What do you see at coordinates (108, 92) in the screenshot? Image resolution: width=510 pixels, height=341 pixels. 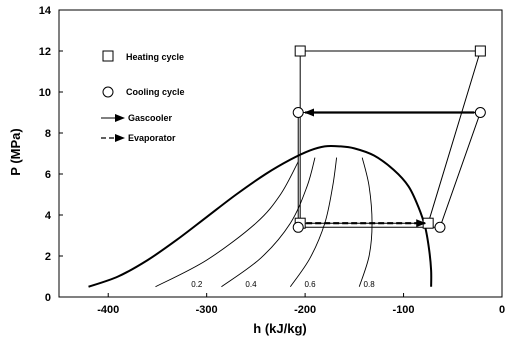 I see `legend-circle-marker` at bounding box center [108, 92].